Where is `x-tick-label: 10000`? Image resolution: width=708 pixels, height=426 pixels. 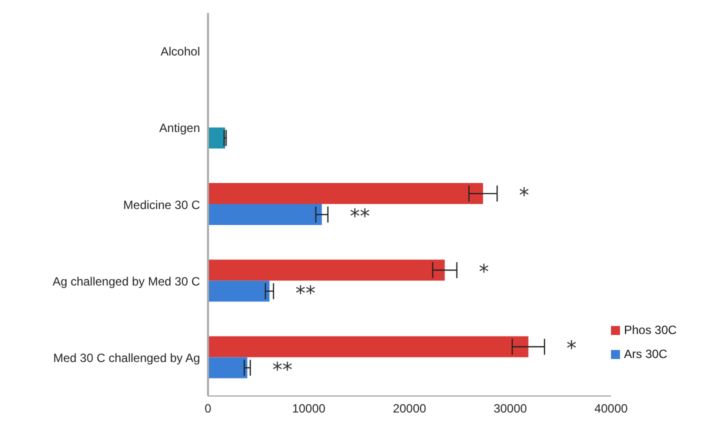
x-tick-label: 10000 is located at coordinates (309, 409).